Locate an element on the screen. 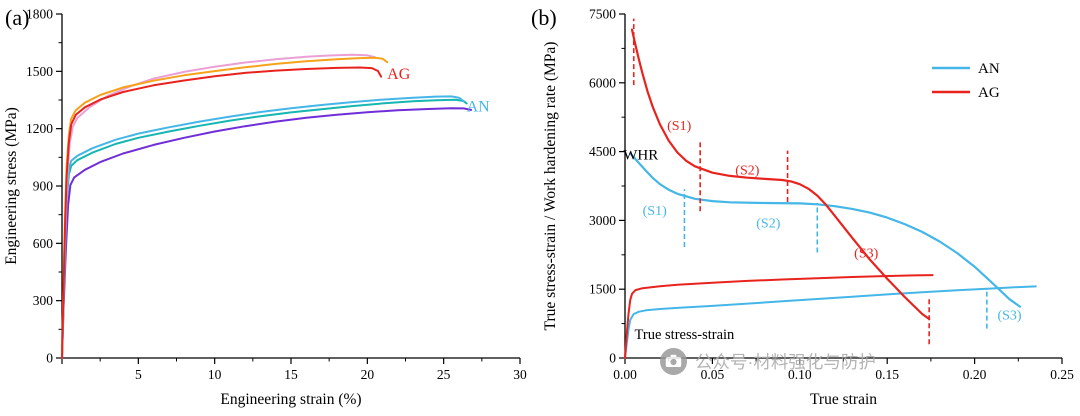 This screenshot has width=1080, height=416. x-tick-label: 30 is located at coordinates (520, 374).